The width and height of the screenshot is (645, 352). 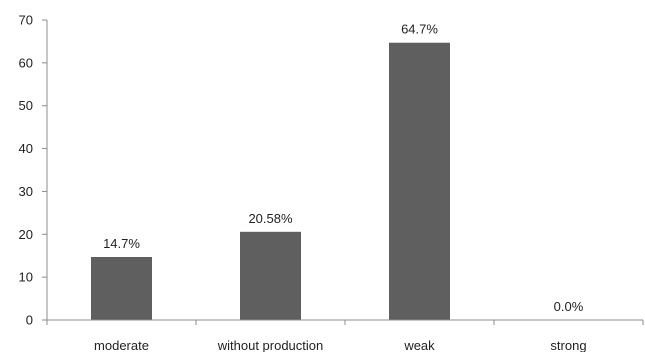 What do you see at coordinates (33, 170) in the screenshot?
I see `y-axis-ticks: 0 10 20 30 40 50 60 70` at bounding box center [33, 170].